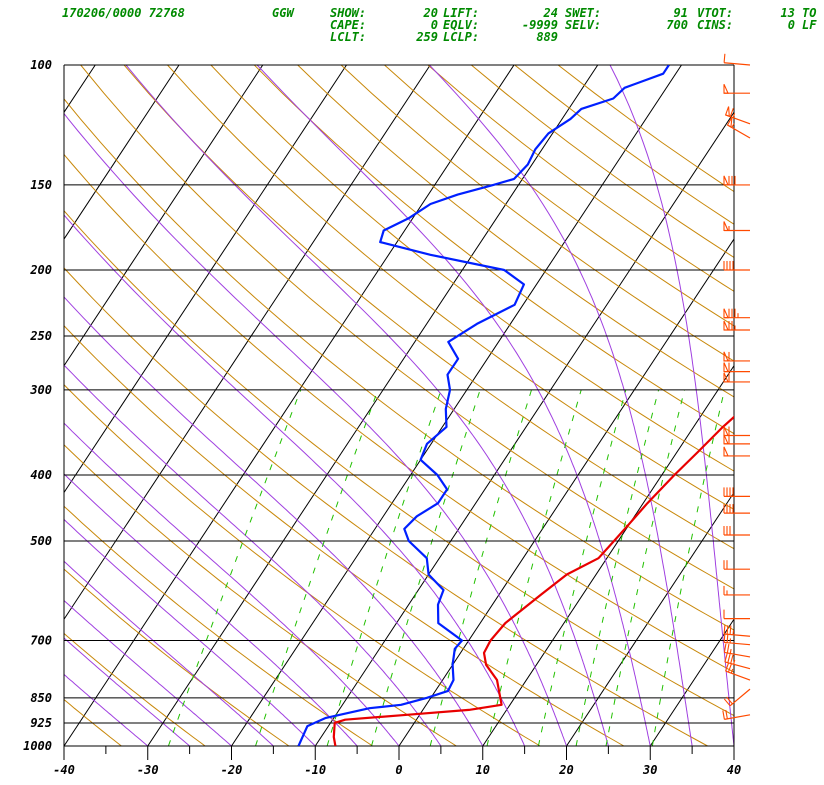 The image size is (824, 785). I want to click on pressure-tick-label: 700, so click(41, 641).